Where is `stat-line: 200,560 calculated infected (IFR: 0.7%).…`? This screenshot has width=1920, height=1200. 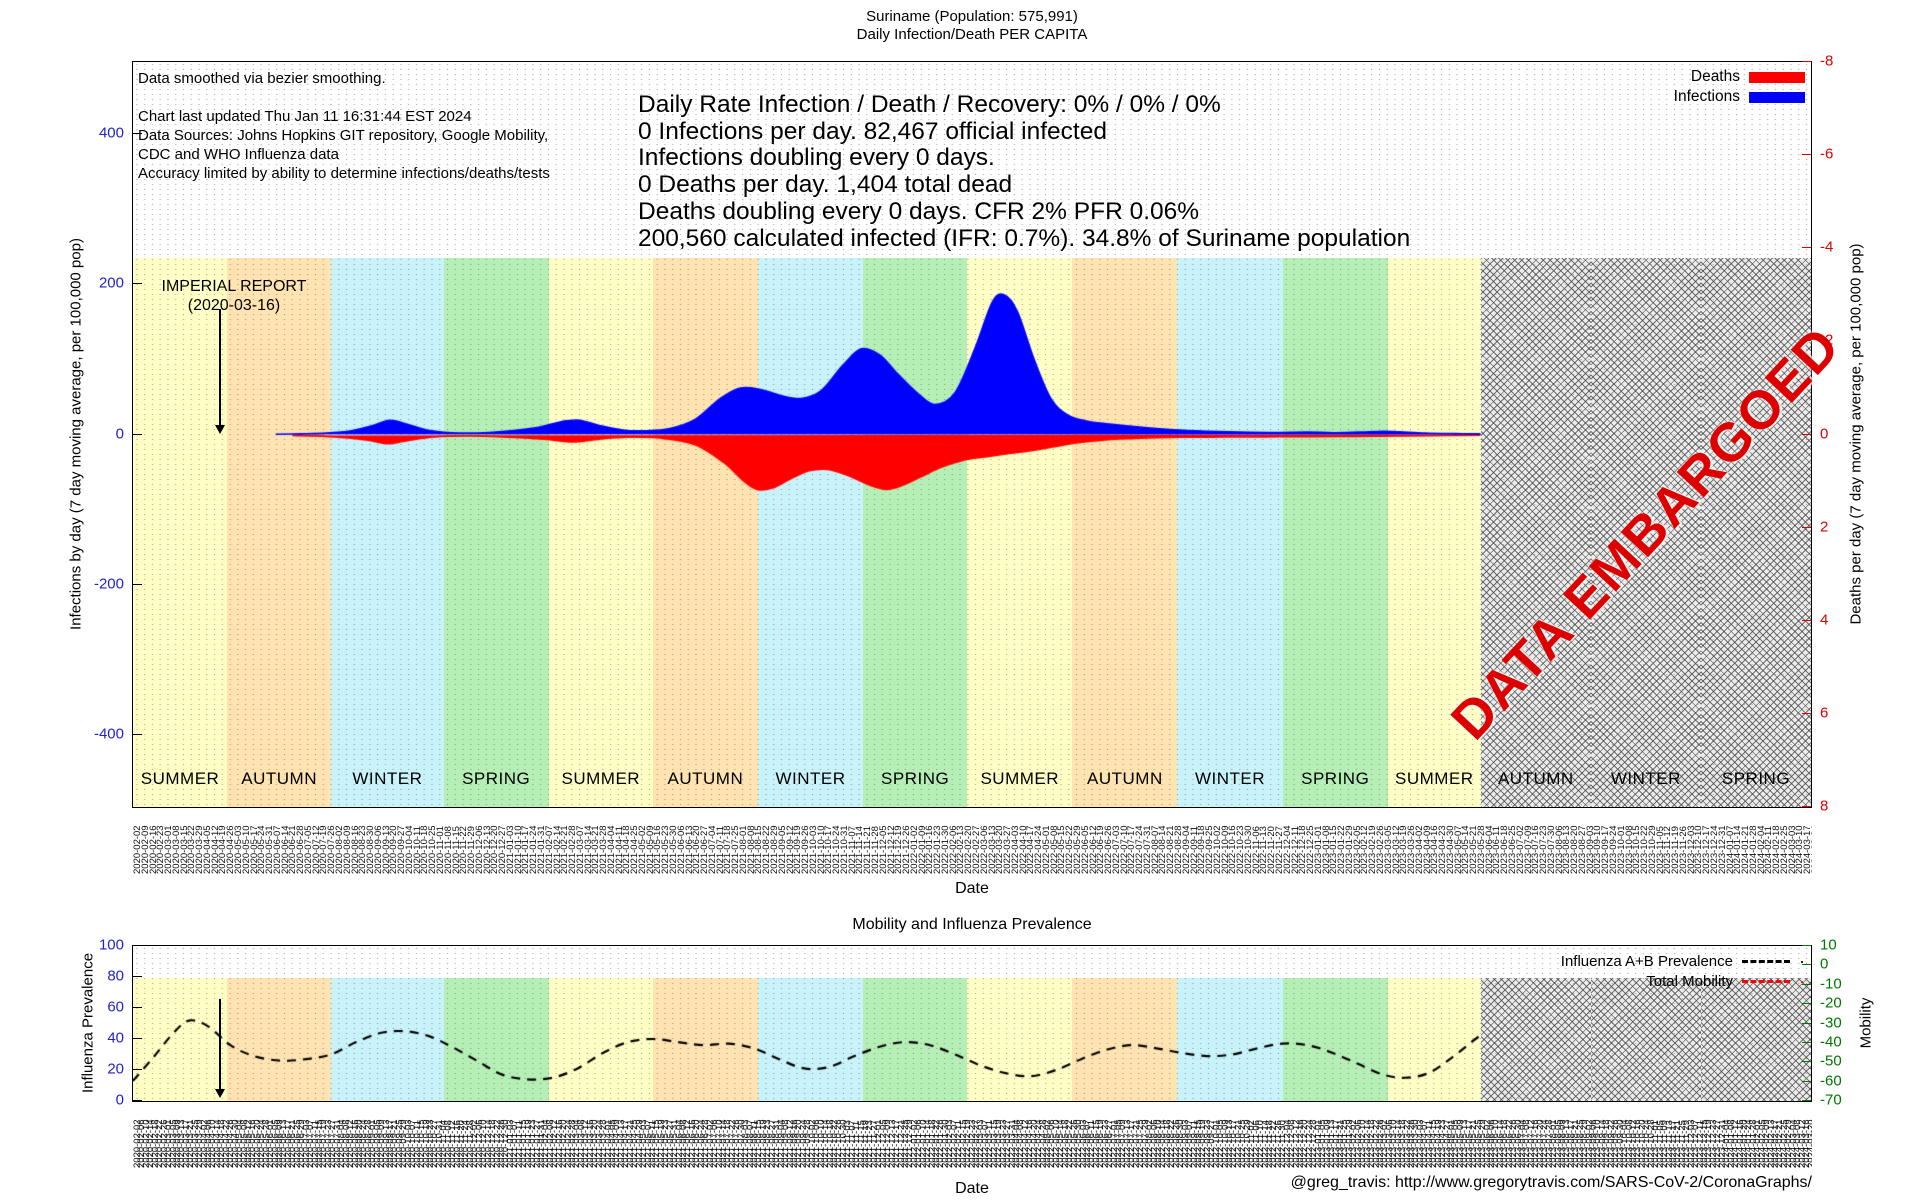
stat-line: 200,560 calculated infected (IFR: 0.7%).… is located at coordinates (1024, 238).